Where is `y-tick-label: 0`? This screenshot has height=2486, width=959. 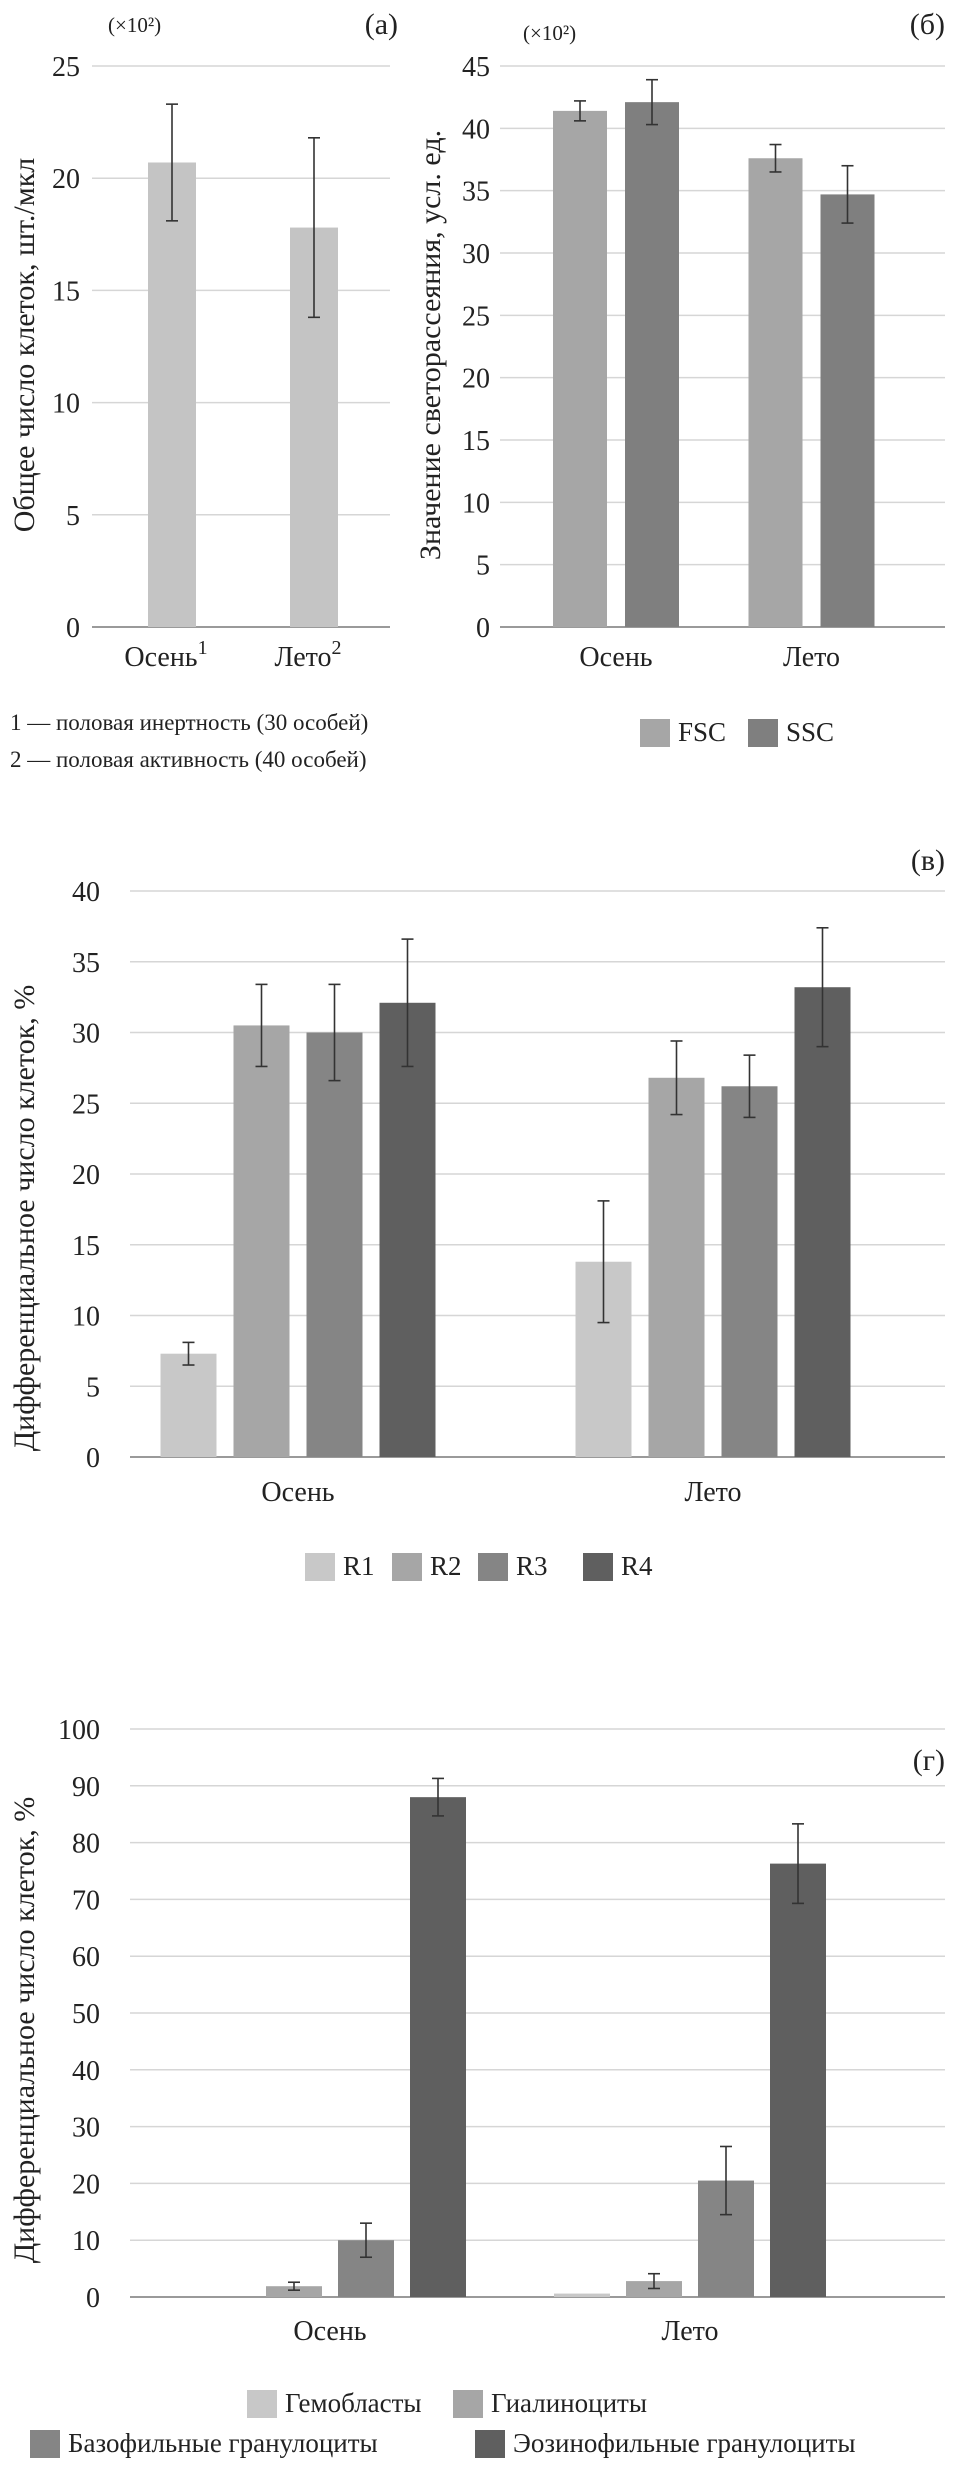
y-tick-label: 0 is located at coordinates (93, 1458).